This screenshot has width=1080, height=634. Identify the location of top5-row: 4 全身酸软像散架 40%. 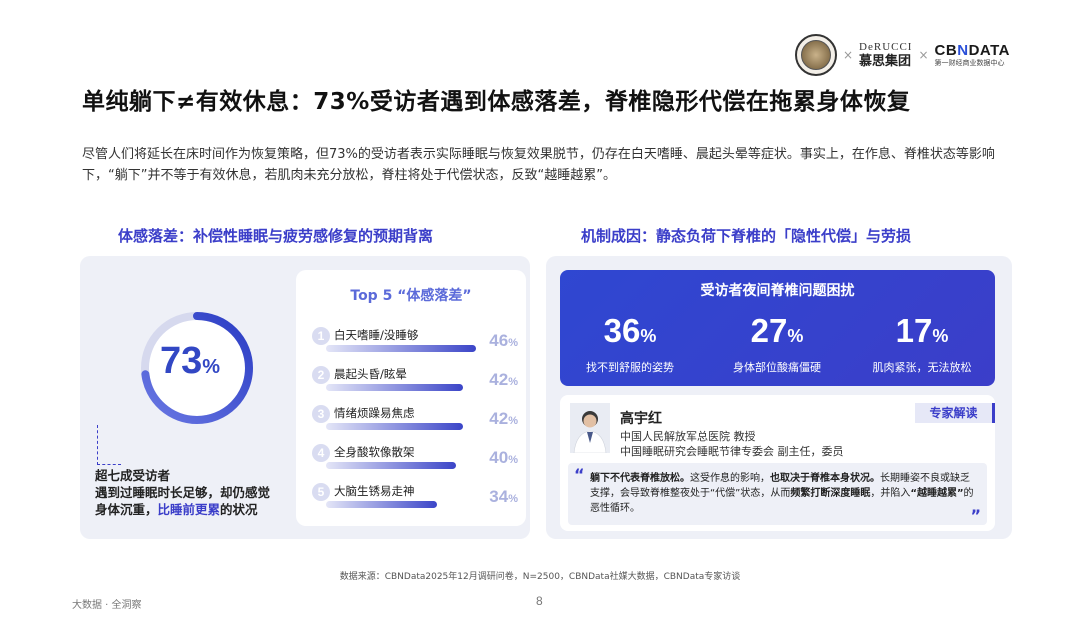
(417, 459).